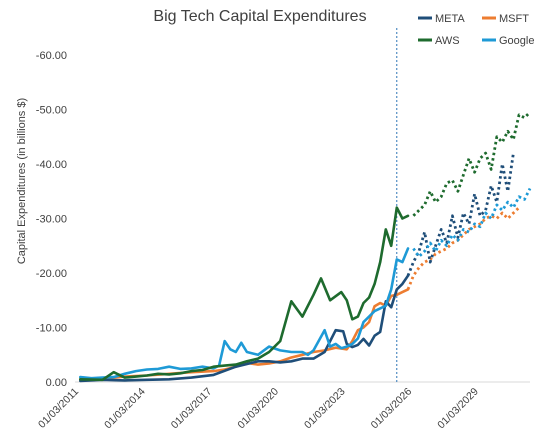  What do you see at coordinates (472, 223) in the screenshot?
I see `series-forecast-google` at bounding box center [472, 223].